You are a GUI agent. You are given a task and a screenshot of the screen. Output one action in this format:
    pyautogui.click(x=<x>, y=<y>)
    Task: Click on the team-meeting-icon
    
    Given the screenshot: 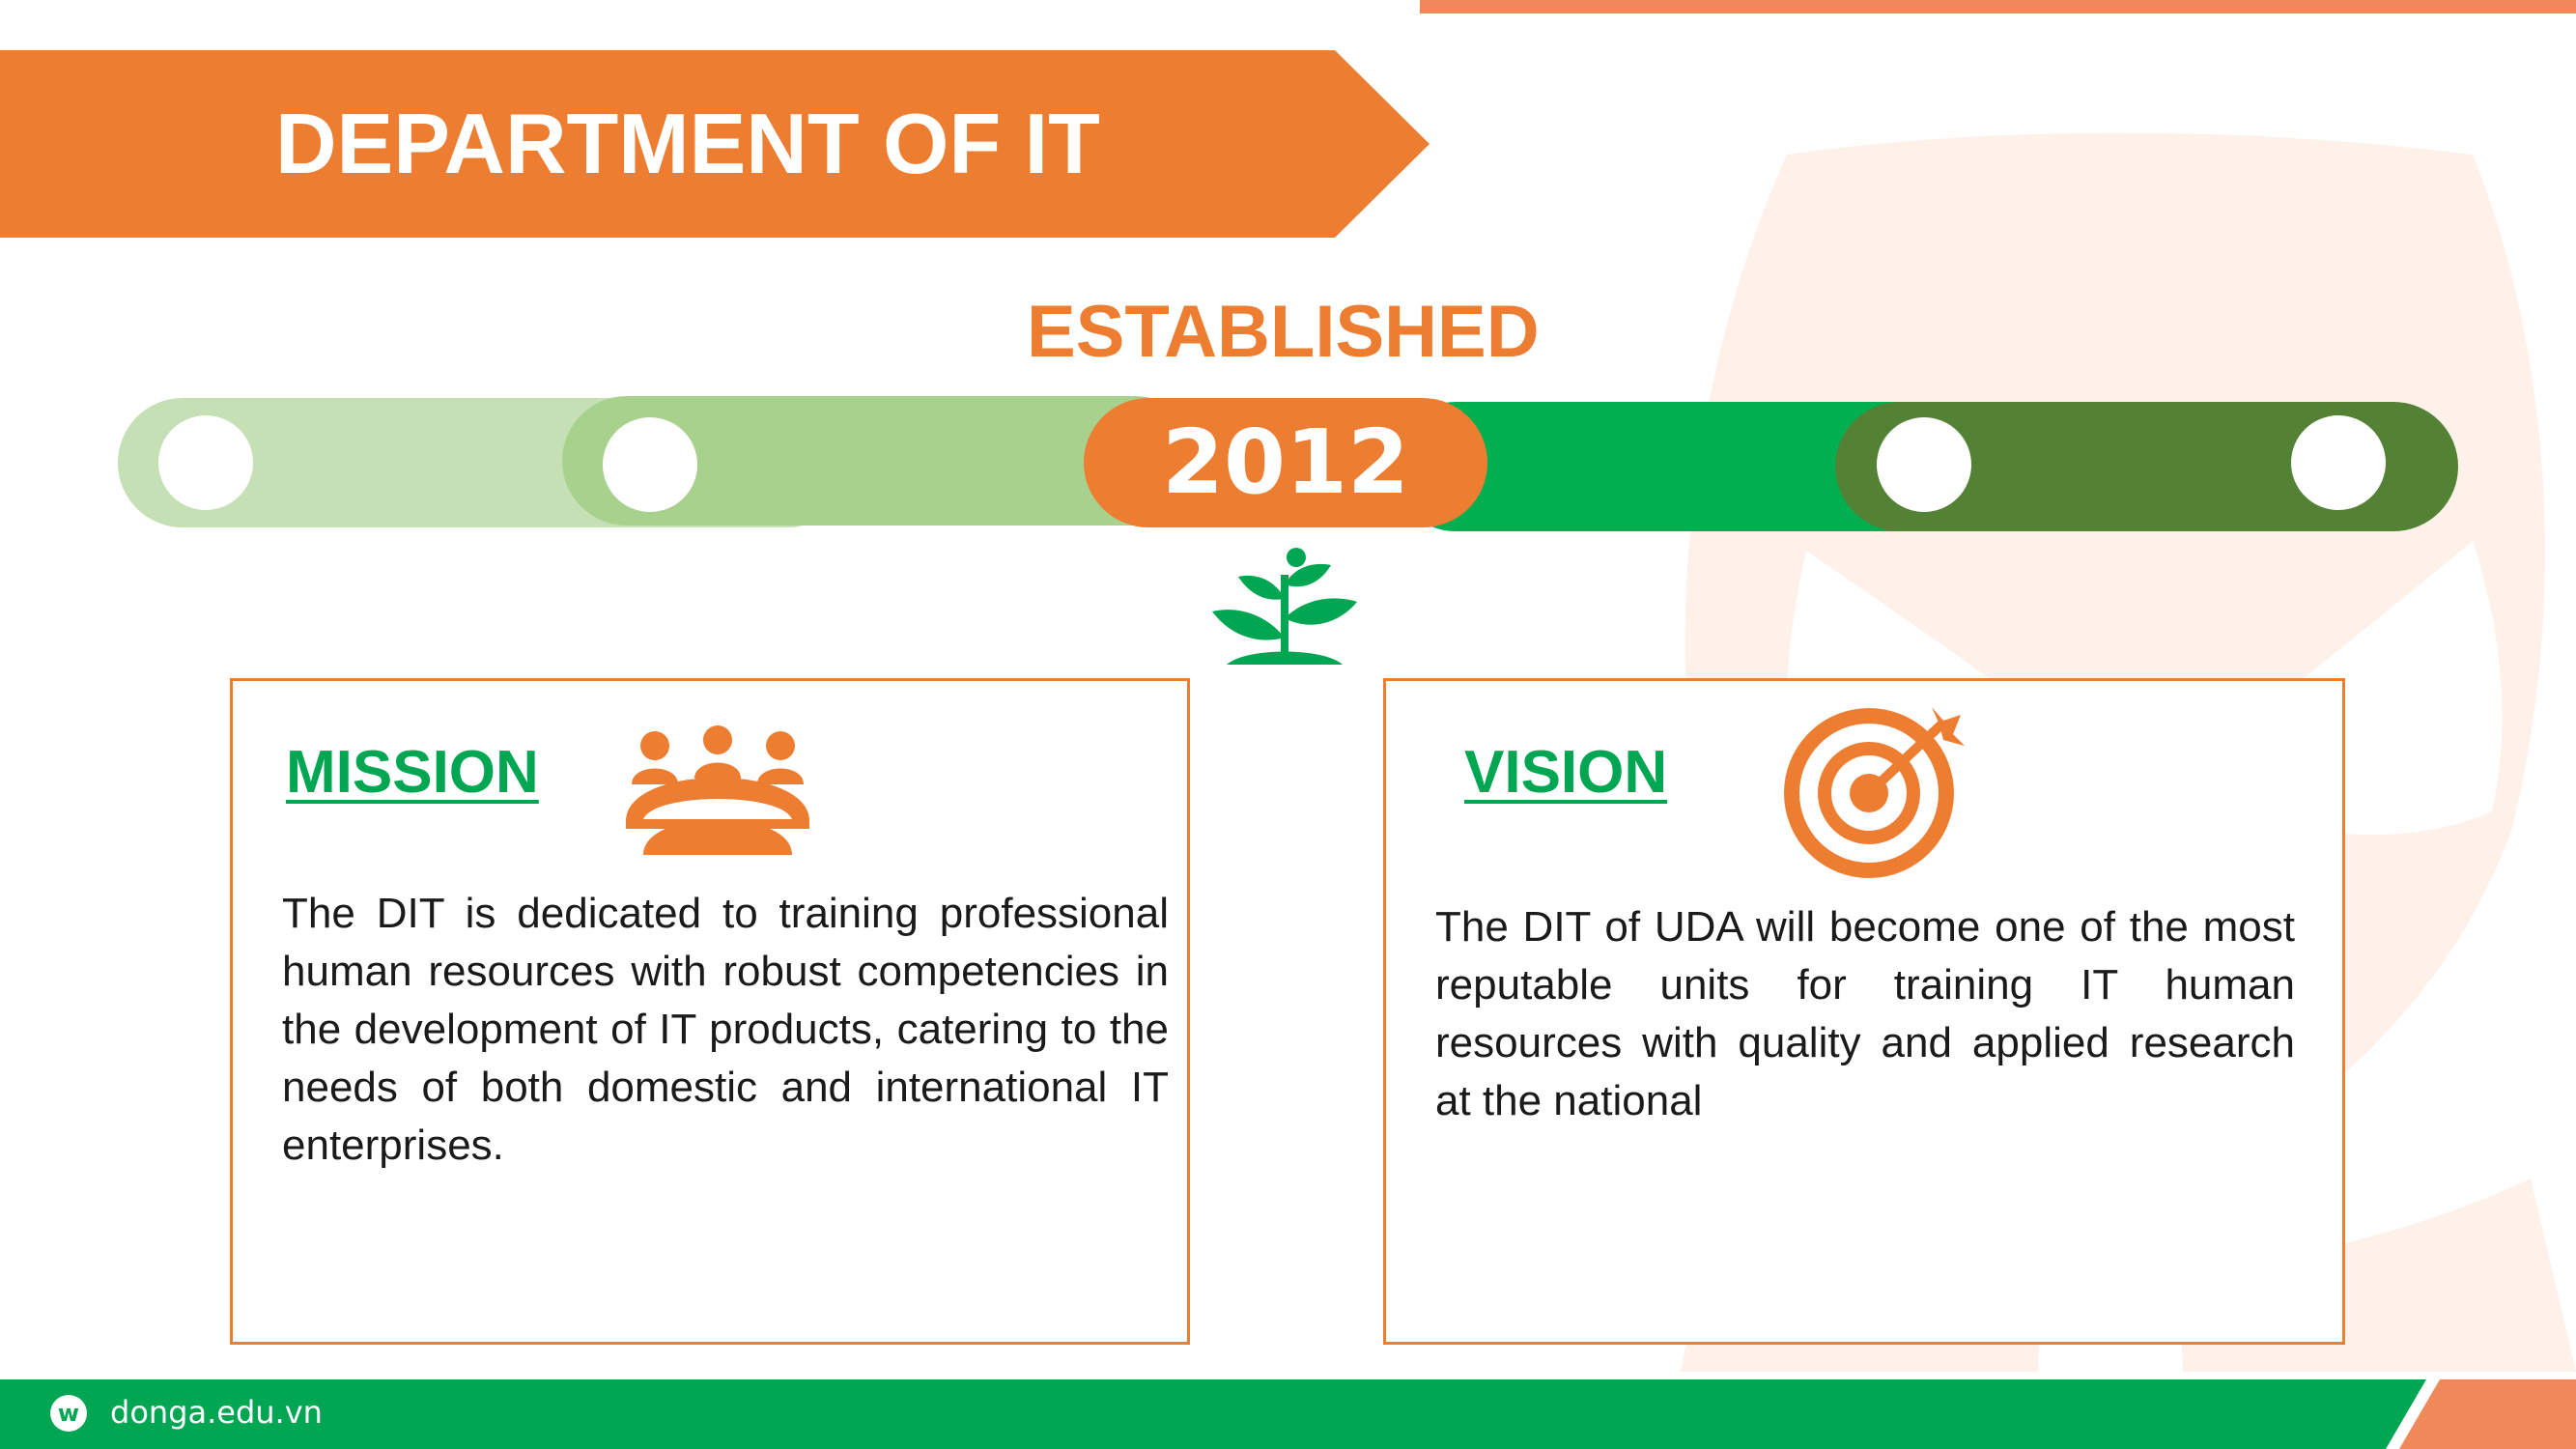 What is the action you would take?
    pyautogui.click(x=717, y=790)
    